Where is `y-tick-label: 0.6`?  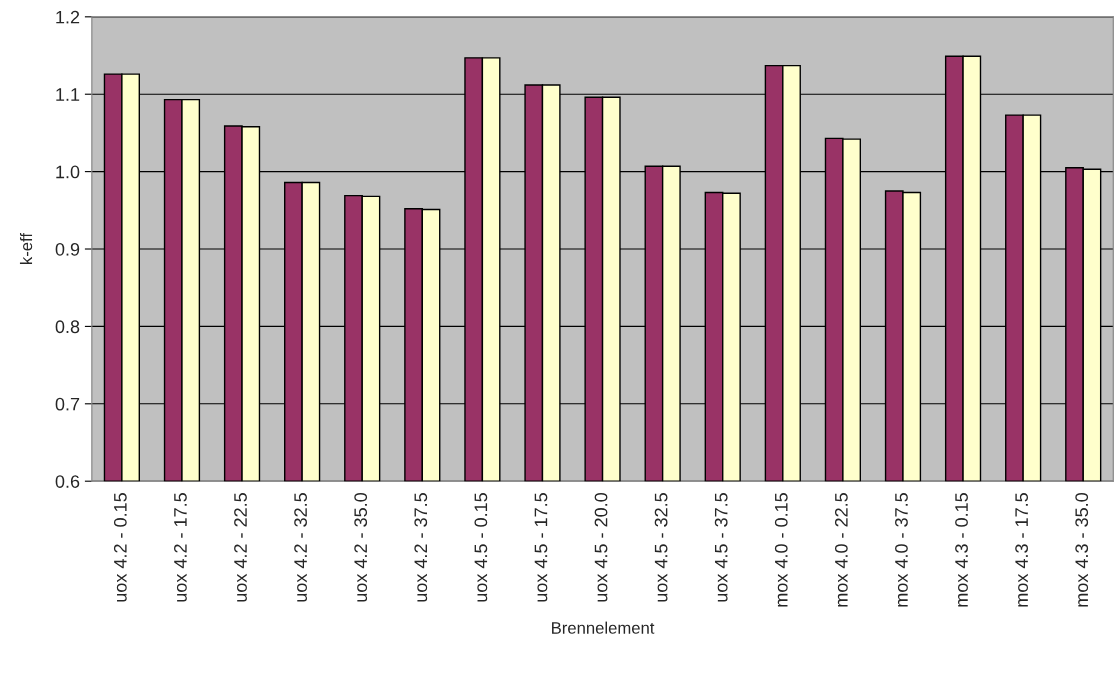
y-tick-label: 0.6 is located at coordinates (67, 481).